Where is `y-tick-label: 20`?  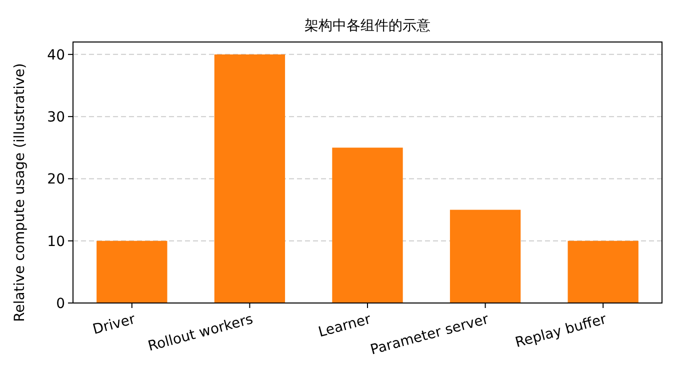
y-tick-label: 20 is located at coordinates (56, 180).